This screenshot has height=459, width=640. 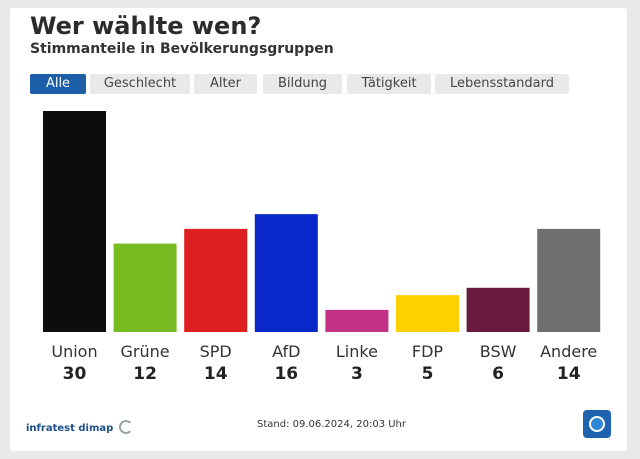 What do you see at coordinates (332, 424) in the screenshot?
I see `timestamp: Stand: 09.06.2024, 20:03 Uhr` at bounding box center [332, 424].